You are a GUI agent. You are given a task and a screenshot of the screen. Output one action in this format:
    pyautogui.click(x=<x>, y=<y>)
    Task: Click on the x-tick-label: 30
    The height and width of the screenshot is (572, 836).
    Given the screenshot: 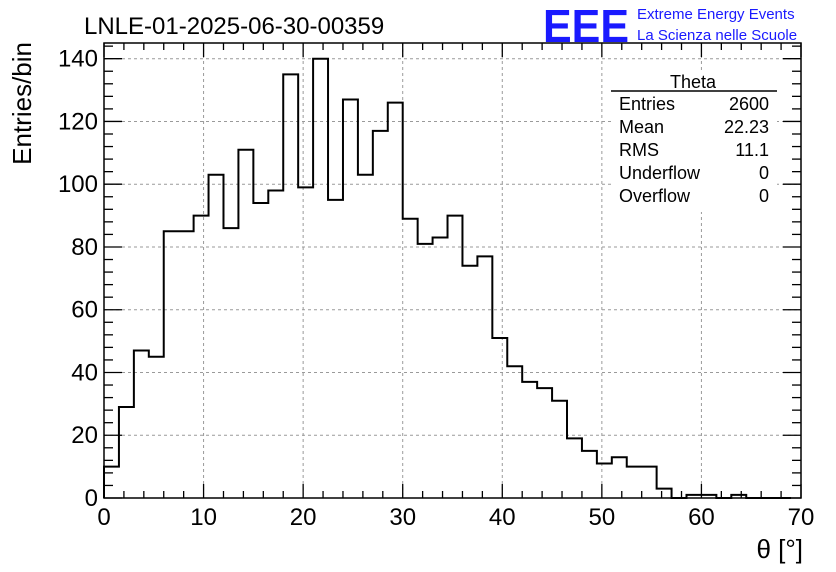 What is the action you would take?
    pyautogui.click(x=402, y=517)
    